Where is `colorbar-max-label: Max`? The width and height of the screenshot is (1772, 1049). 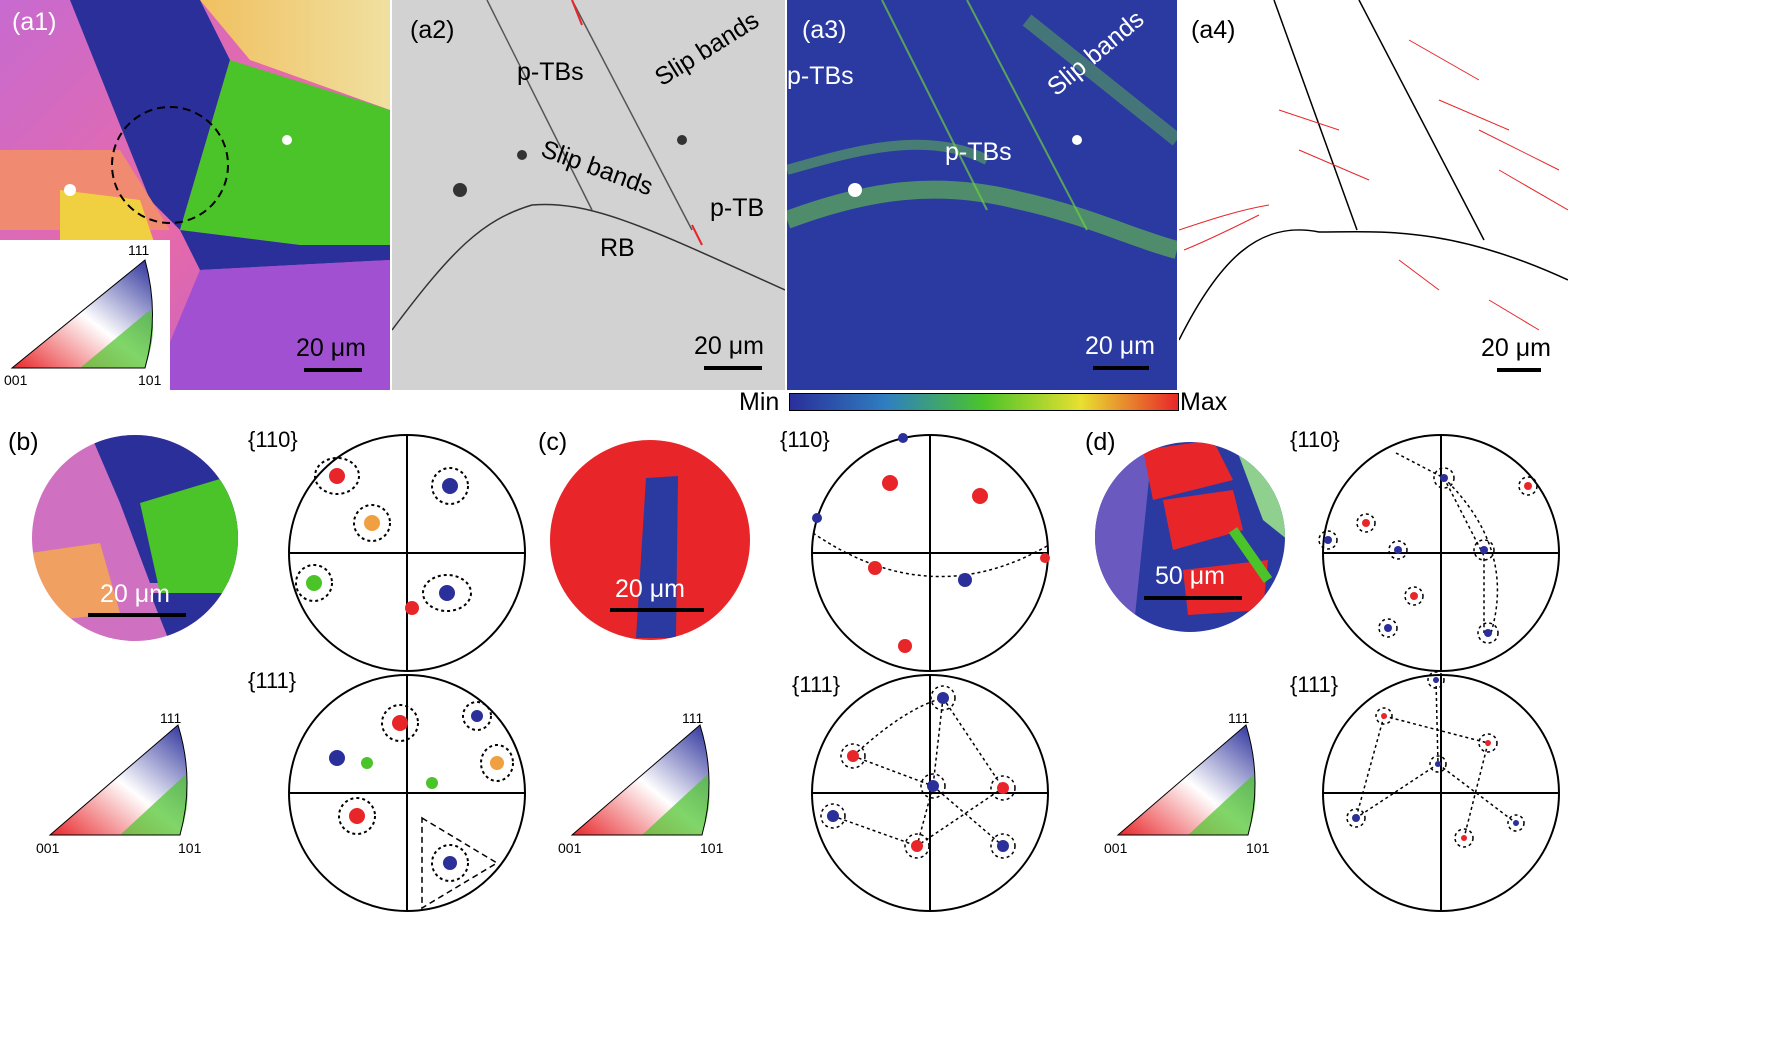 colorbar-max-label: Max is located at coordinates (1204, 402).